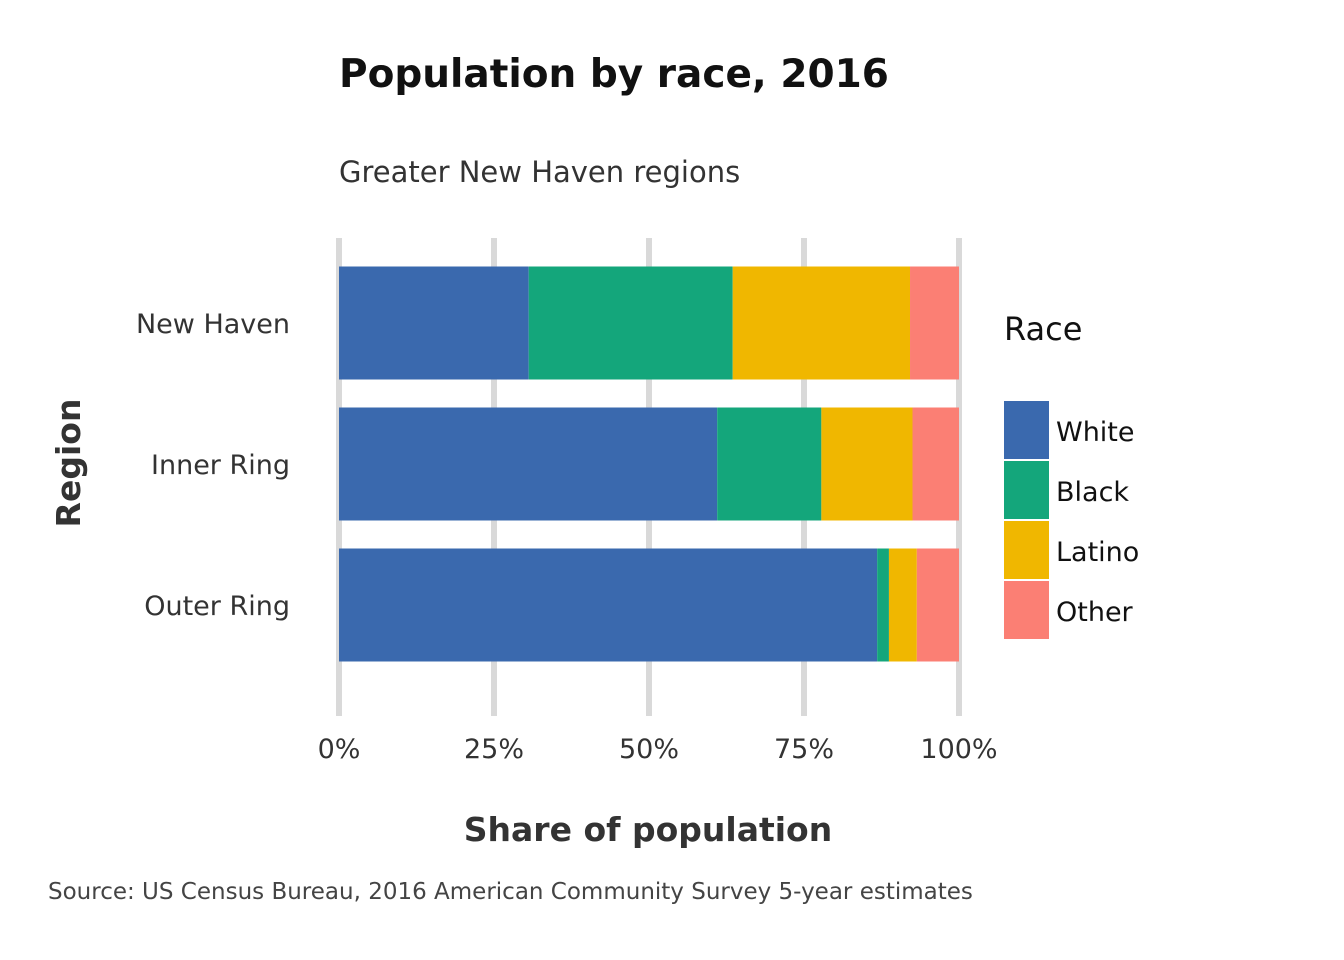 The height and width of the screenshot is (960, 1344). I want to click on legend-label-other: Other, so click(1095, 612).